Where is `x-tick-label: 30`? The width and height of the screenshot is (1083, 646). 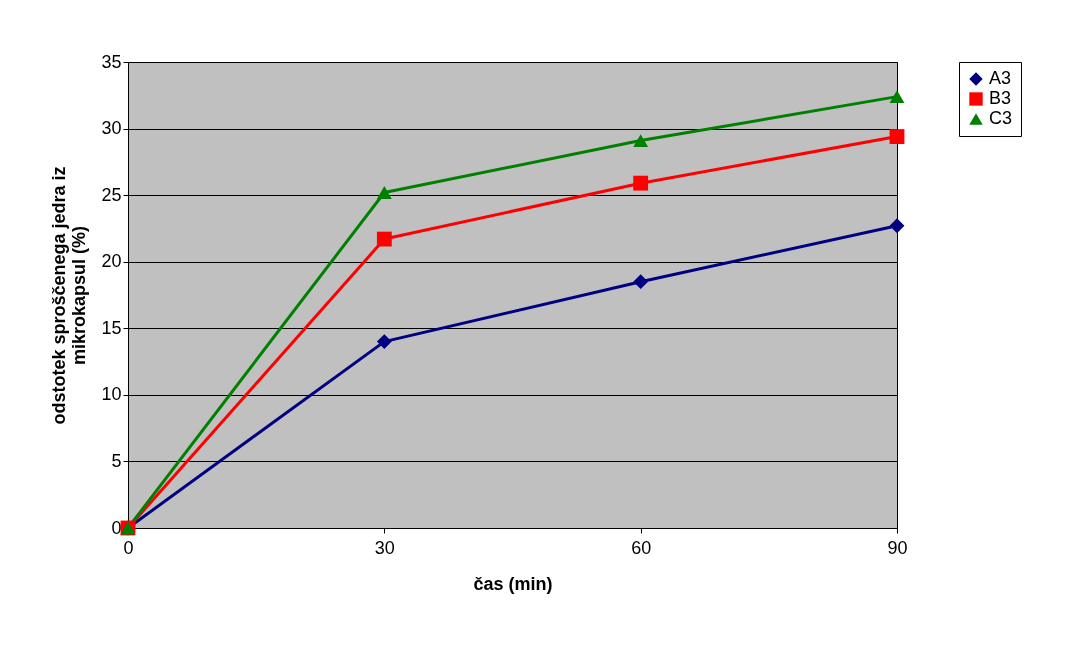
x-tick-label: 30 is located at coordinates (384, 547).